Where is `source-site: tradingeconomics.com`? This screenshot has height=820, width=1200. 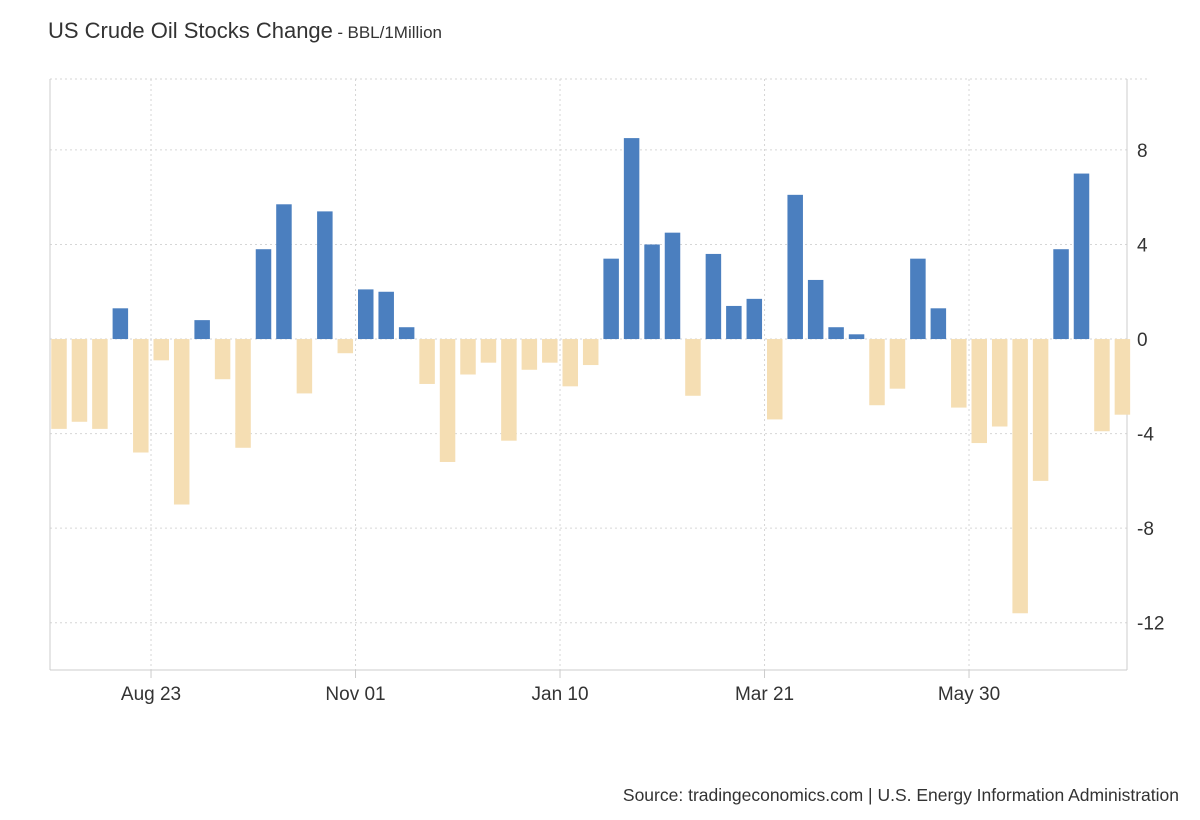 source-site: tradingeconomics.com is located at coordinates (776, 795).